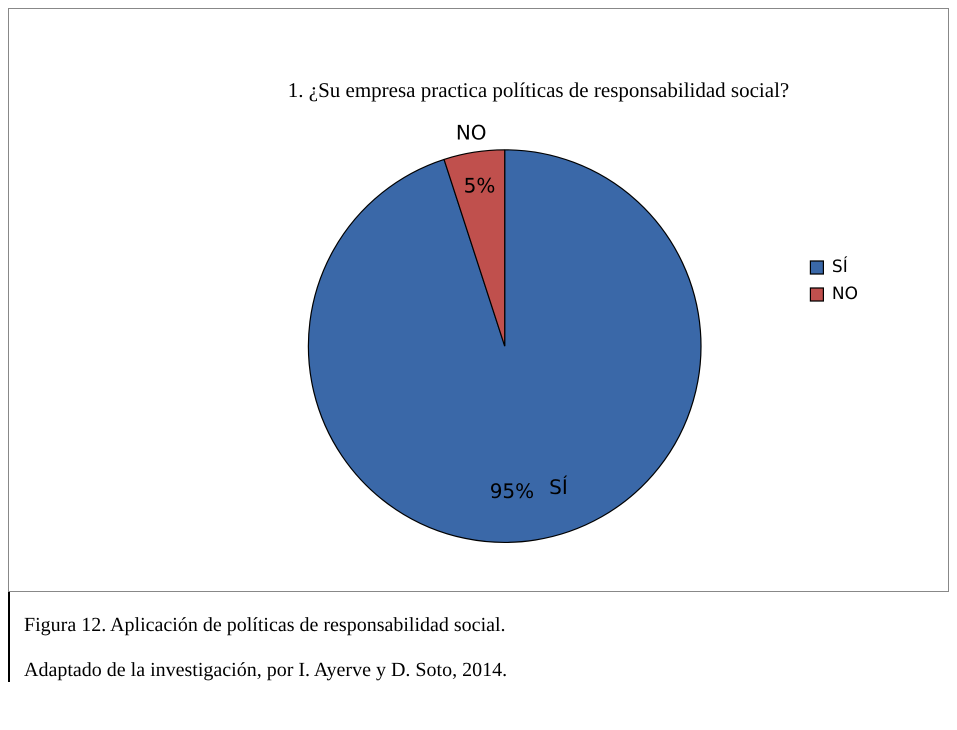  Describe the element at coordinates (471, 132) in the screenshot. I see `slice-label: NO` at that location.